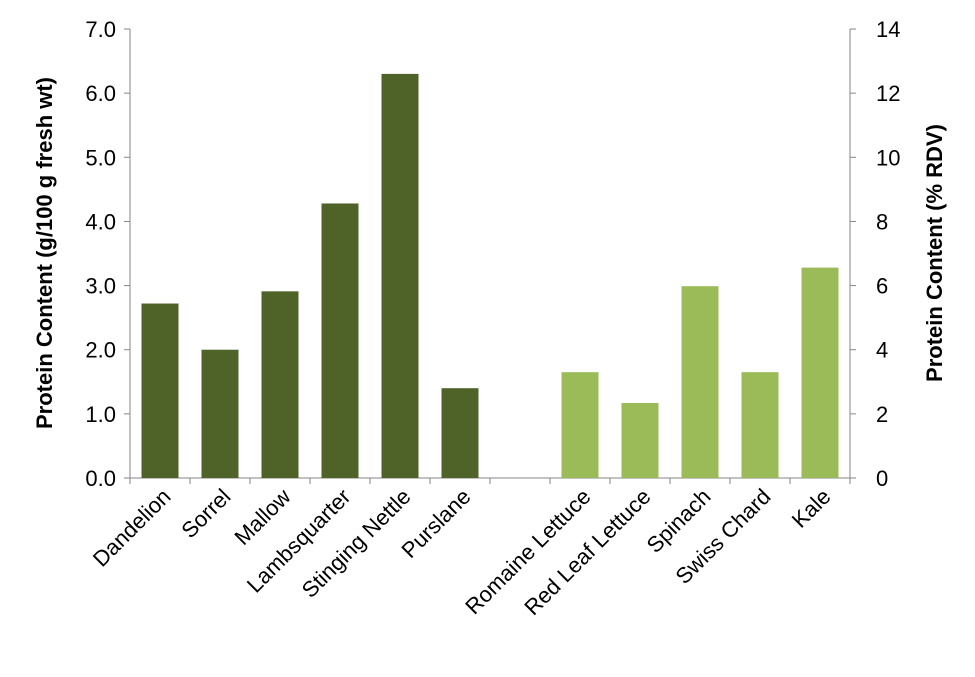  What do you see at coordinates (100, 221) in the screenshot?
I see `y-tick-label: 4.0` at bounding box center [100, 221].